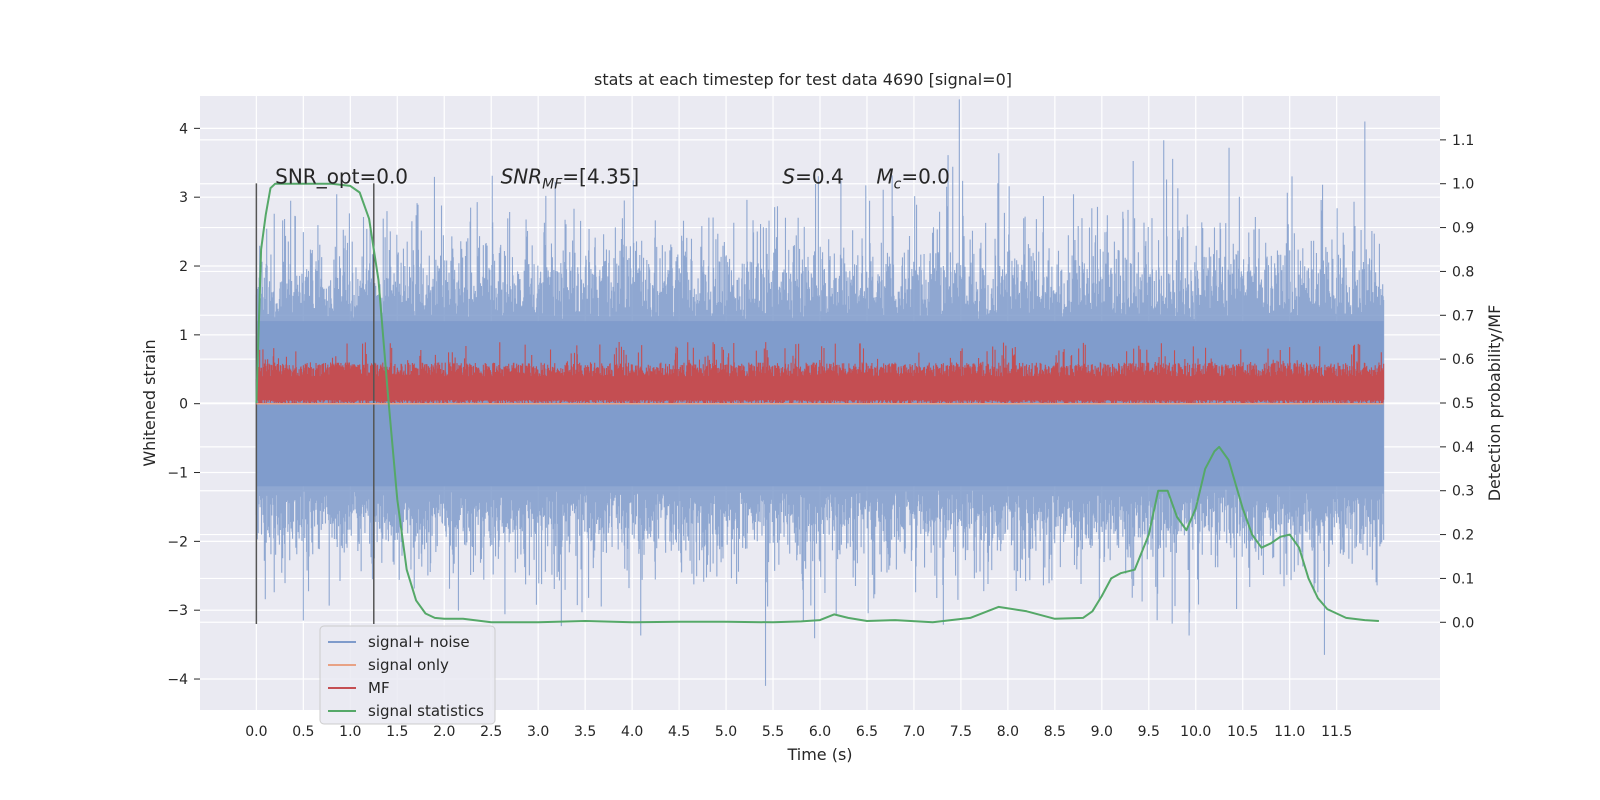  What do you see at coordinates (183, 198) in the screenshot?
I see `y-tick-label: 3` at bounding box center [183, 198].